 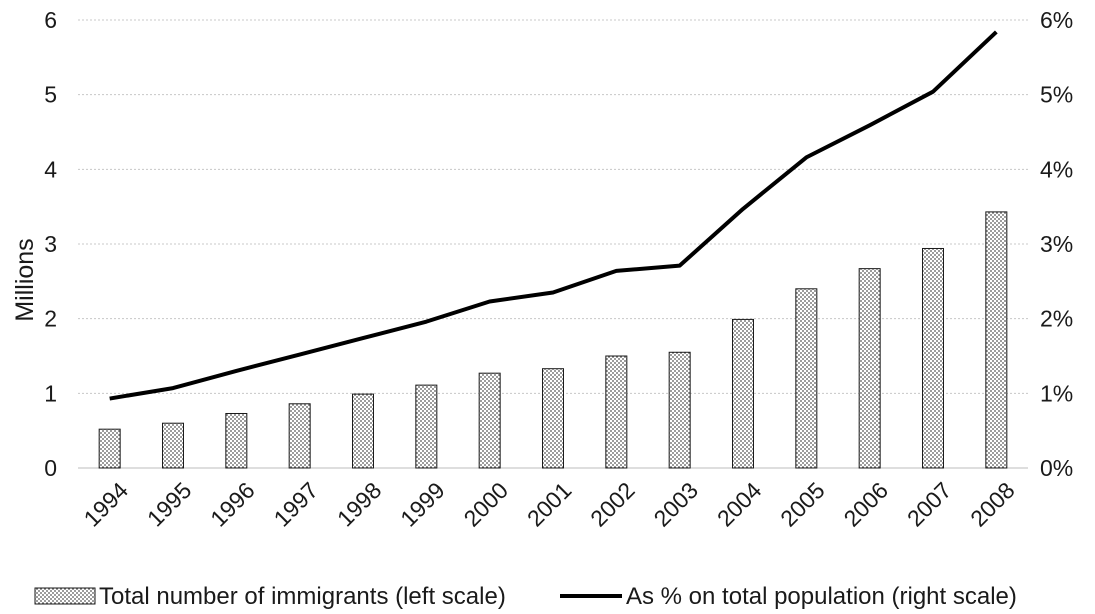 What do you see at coordinates (1056, 468) in the screenshot?
I see `right-tick-label: 0%` at bounding box center [1056, 468].